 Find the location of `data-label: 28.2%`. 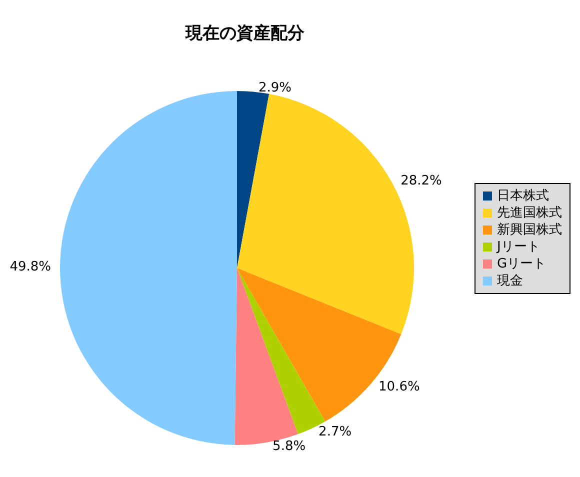

data-label: 28.2% is located at coordinates (421, 180).